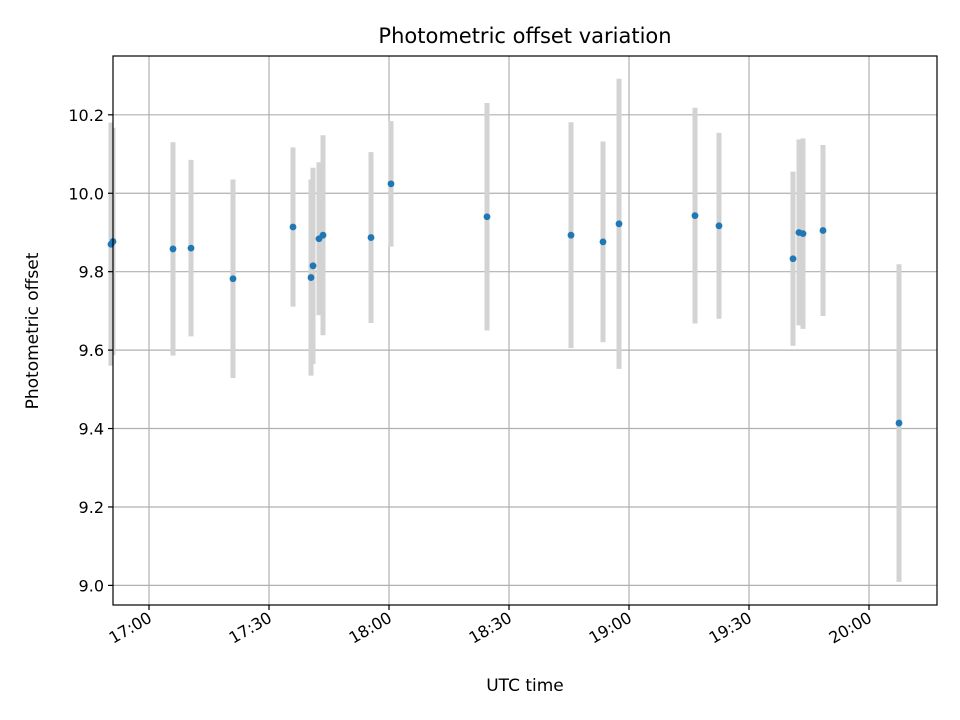 The image size is (960, 720). What do you see at coordinates (524, 36) in the screenshot?
I see `chart-title: Photometric offset variation` at bounding box center [524, 36].